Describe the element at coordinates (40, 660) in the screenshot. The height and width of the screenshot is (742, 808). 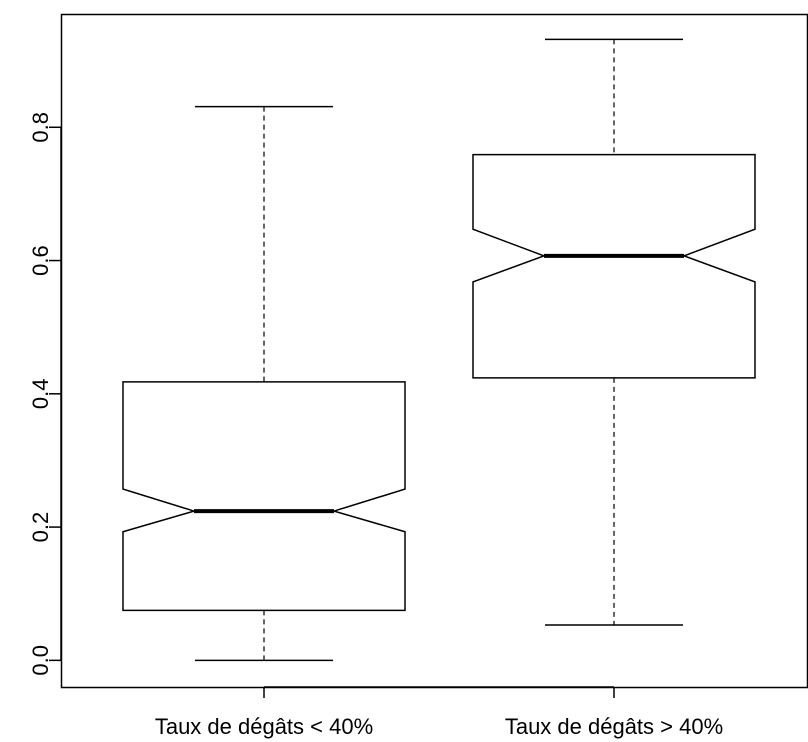
I see `y-tick-label: 0.0` at that location.